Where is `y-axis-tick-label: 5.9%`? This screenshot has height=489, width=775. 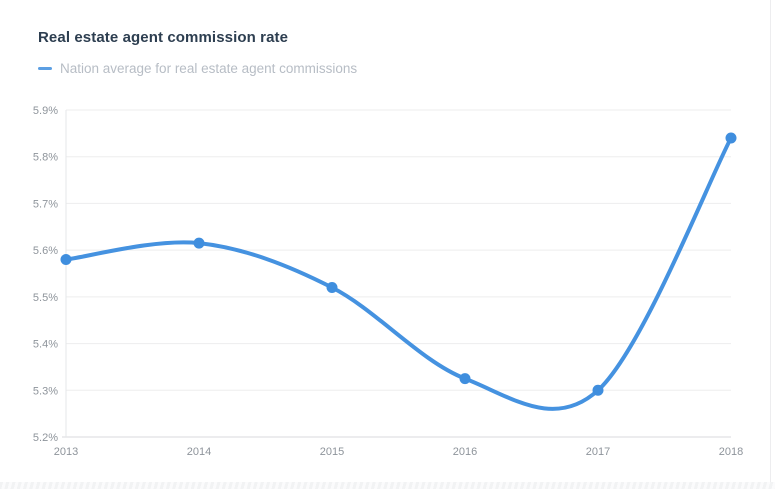 y-axis-tick-label: 5.9% is located at coordinates (45, 111).